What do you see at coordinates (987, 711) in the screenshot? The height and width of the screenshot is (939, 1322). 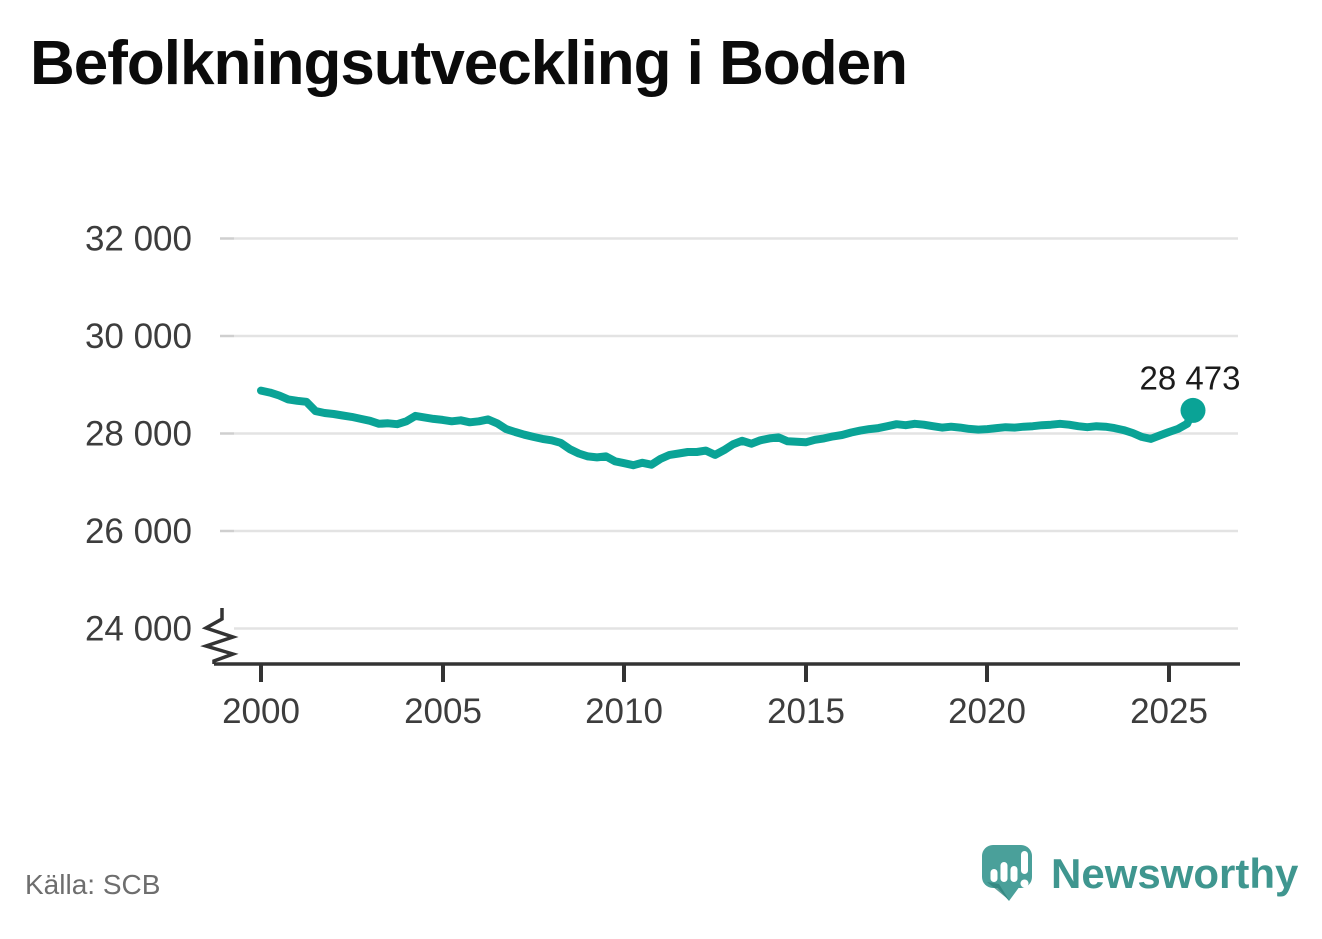 I see `x-axis-label-2020: 2020` at bounding box center [987, 711].